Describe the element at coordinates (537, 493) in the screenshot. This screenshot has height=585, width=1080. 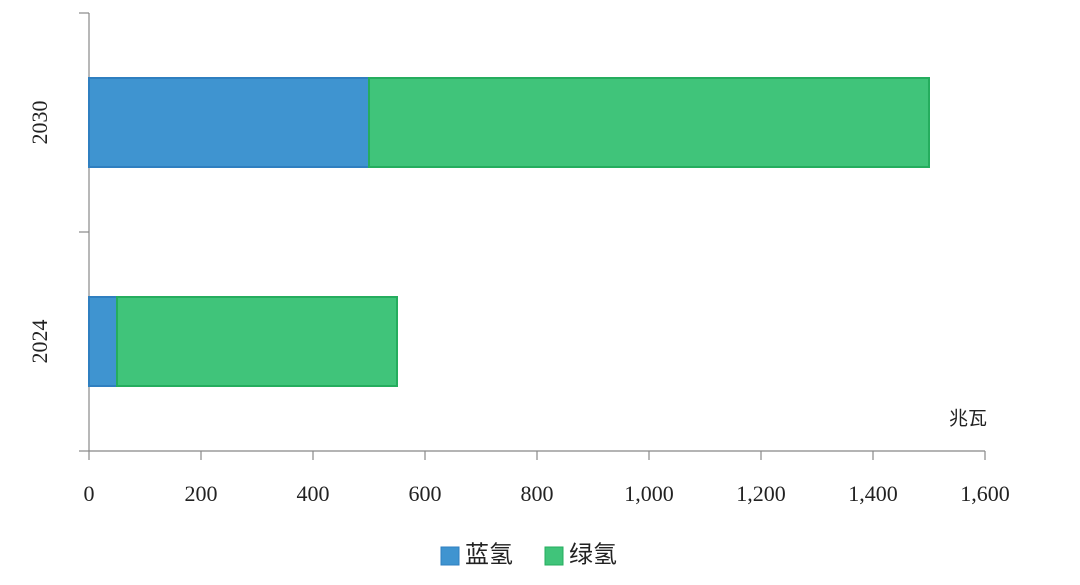
I see `x-tick-label: 800` at that location.